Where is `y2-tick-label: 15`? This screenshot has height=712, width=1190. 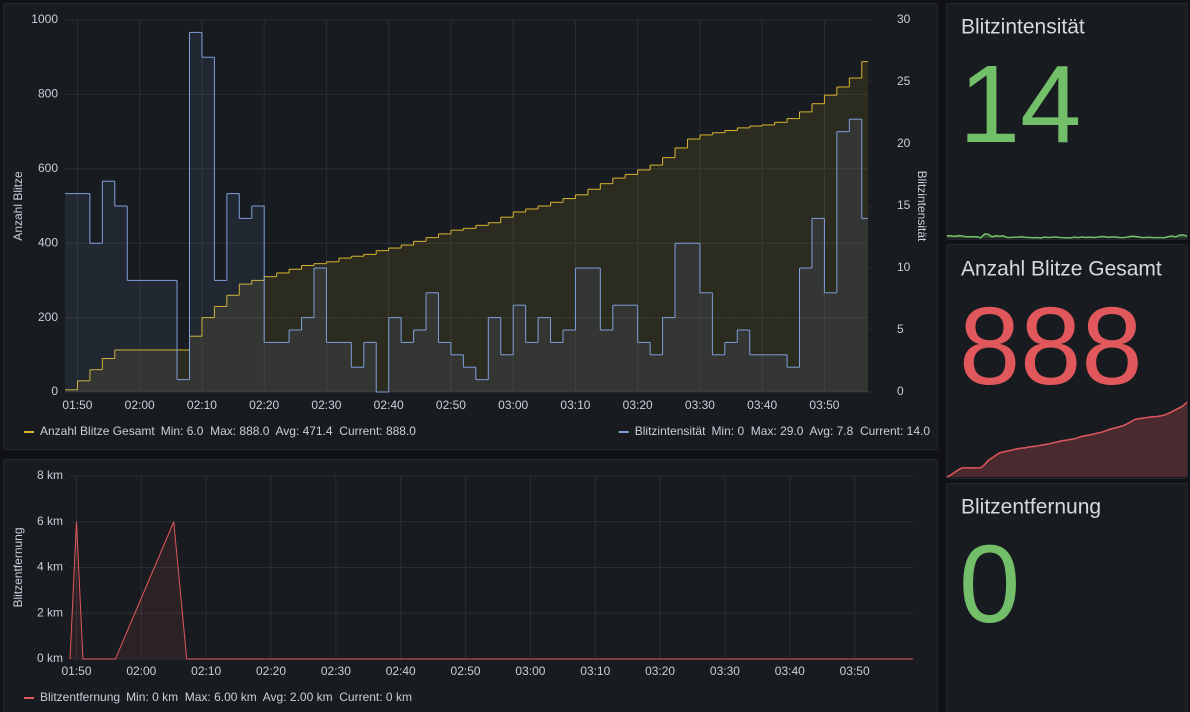
y2-tick-label: 15 is located at coordinates (904, 205).